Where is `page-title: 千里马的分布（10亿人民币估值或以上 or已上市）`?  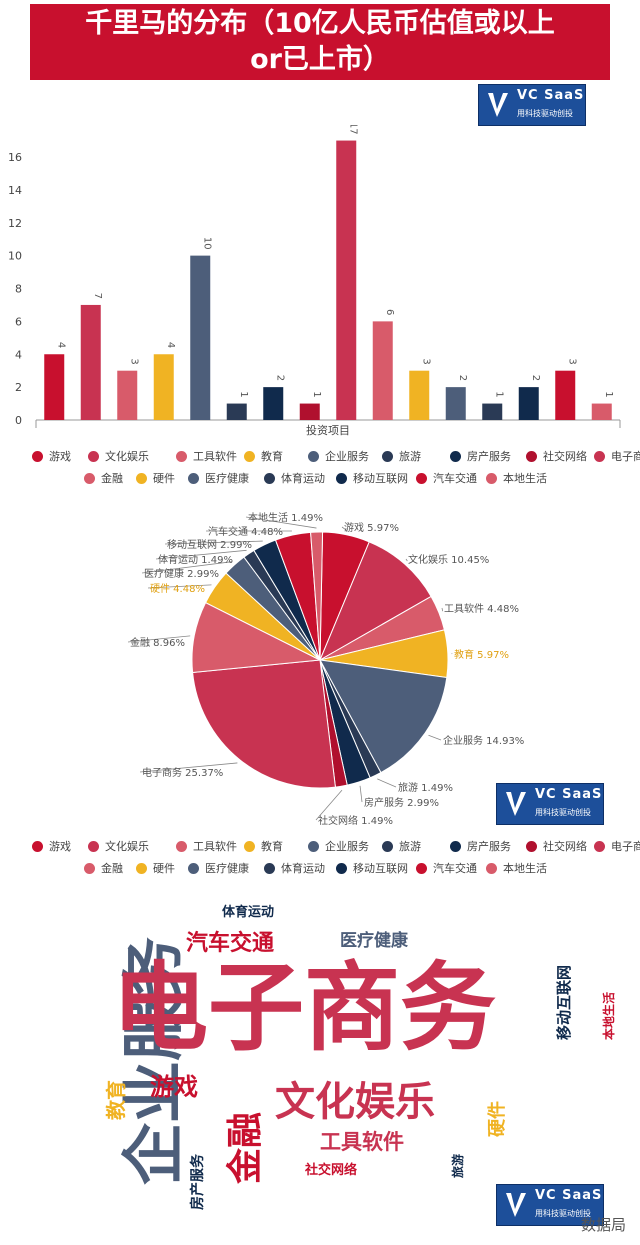 page-title: 千里马的分布（10亿人民币估值或以上 or已上市） is located at coordinates (320, 42).